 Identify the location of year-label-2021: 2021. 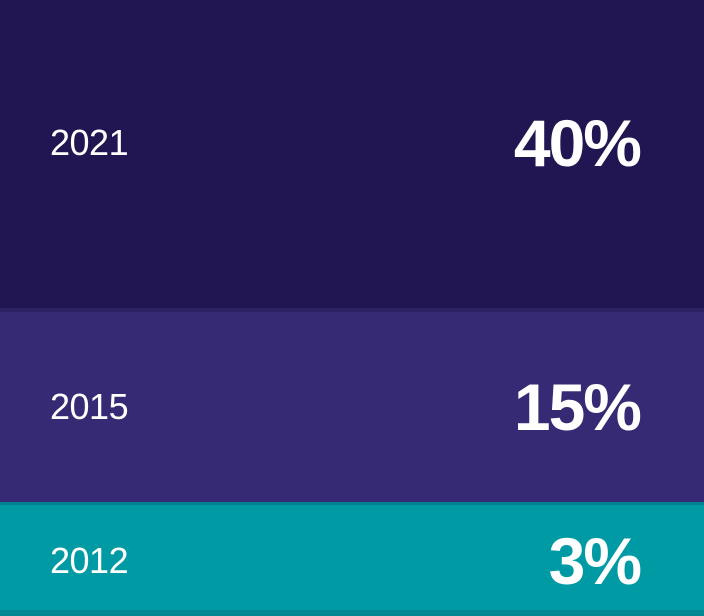
(89, 142).